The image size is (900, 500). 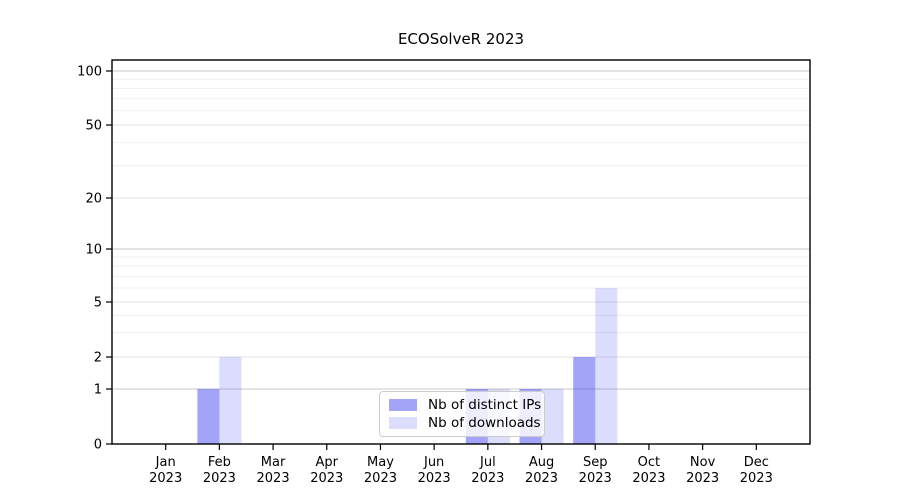 What do you see at coordinates (327, 462) in the screenshot?
I see `x-tick-label-month: Apr` at bounding box center [327, 462].